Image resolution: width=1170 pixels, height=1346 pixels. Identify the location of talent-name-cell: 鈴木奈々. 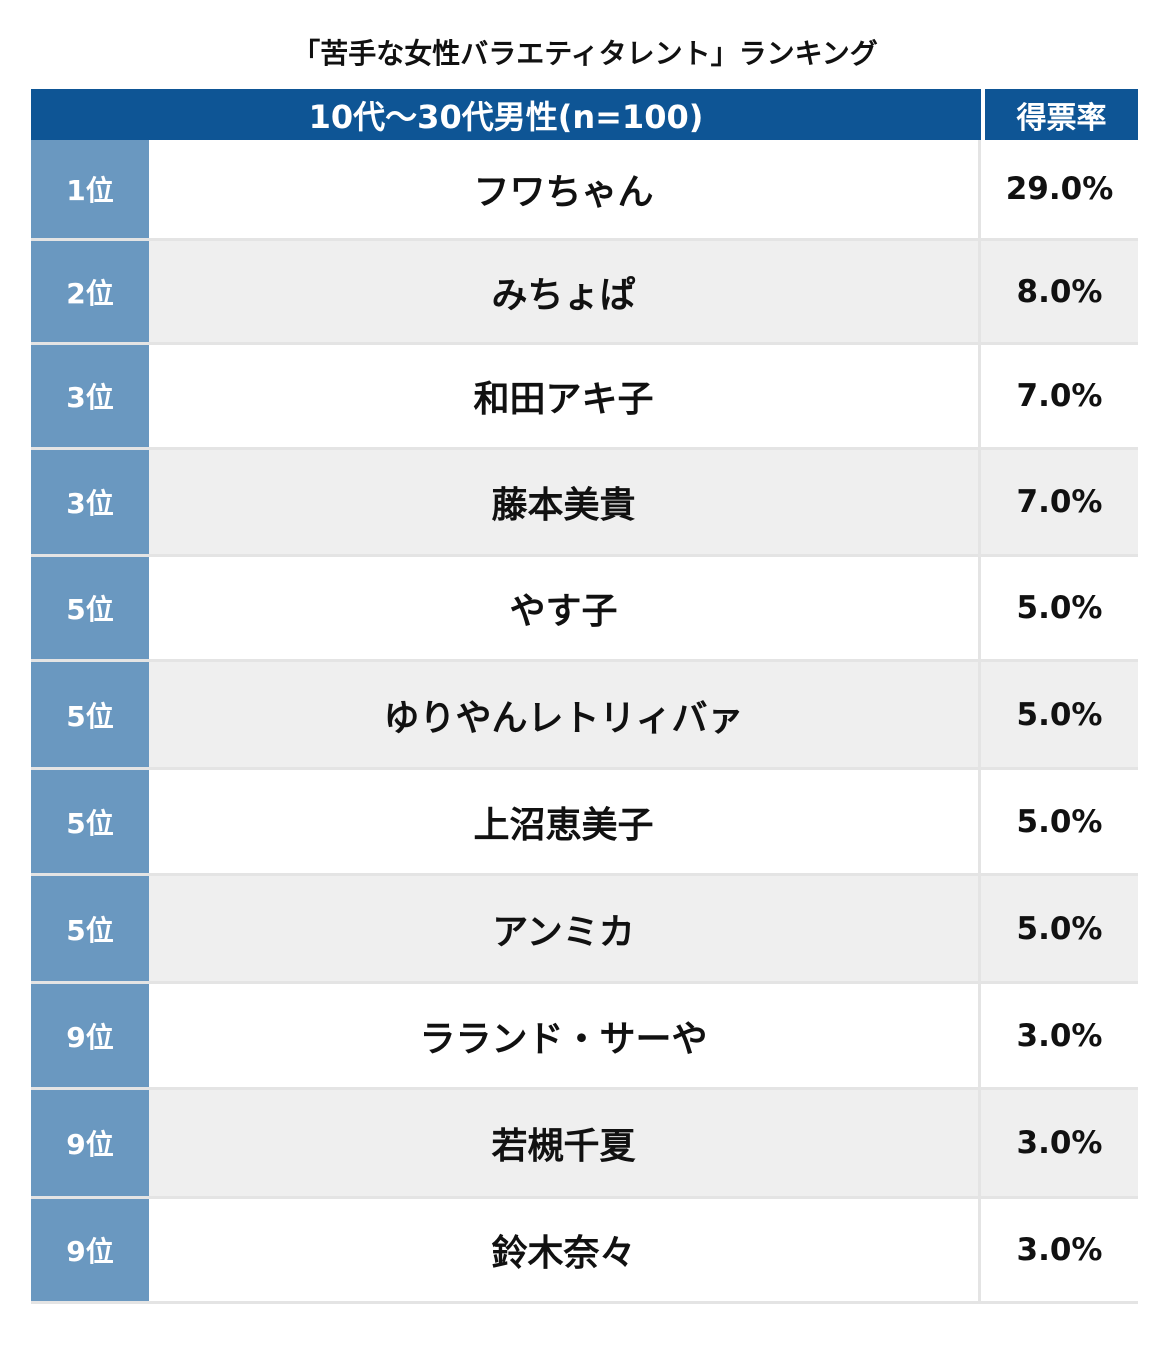
(565, 1250).